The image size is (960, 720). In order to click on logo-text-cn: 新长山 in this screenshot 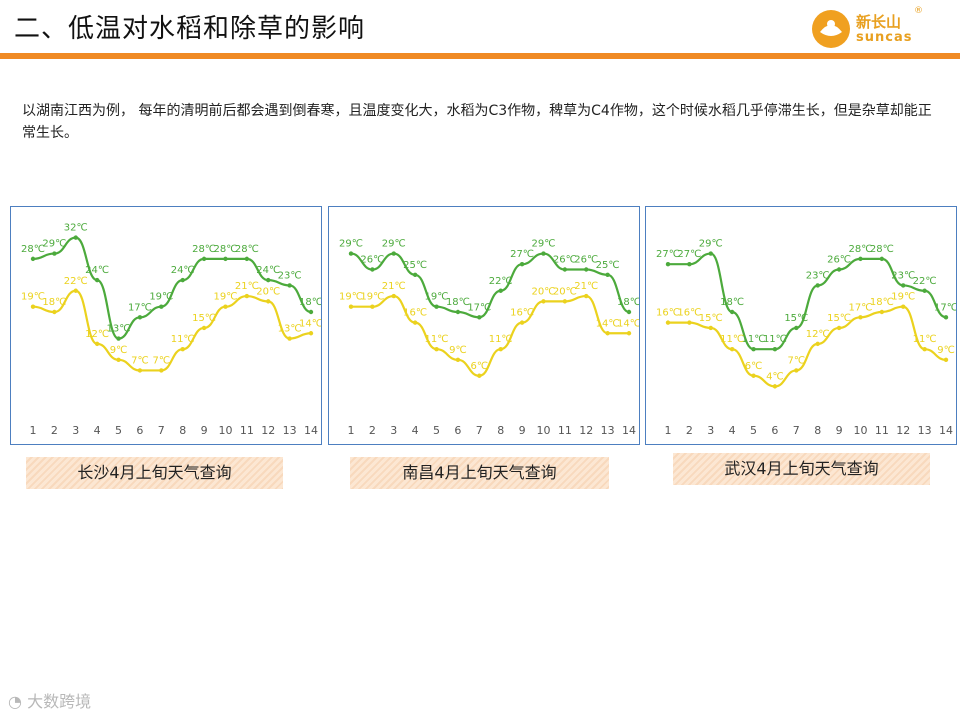, I will do `click(879, 22)`.